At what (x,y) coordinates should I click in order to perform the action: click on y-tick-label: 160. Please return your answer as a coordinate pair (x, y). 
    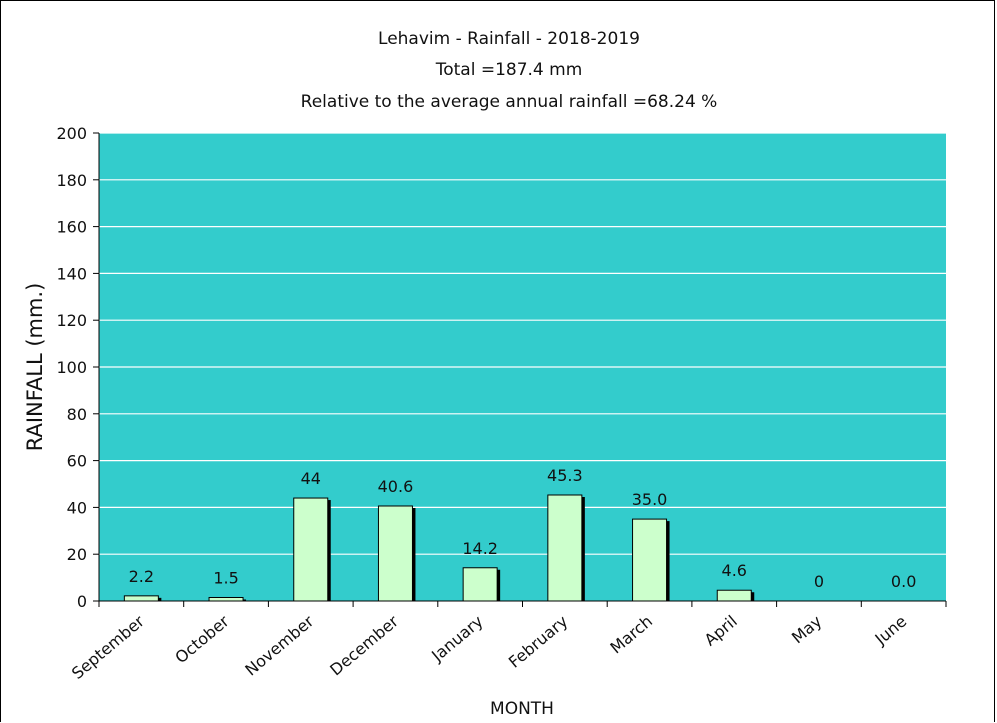
    Looking at the image, I should click on (71, 227).